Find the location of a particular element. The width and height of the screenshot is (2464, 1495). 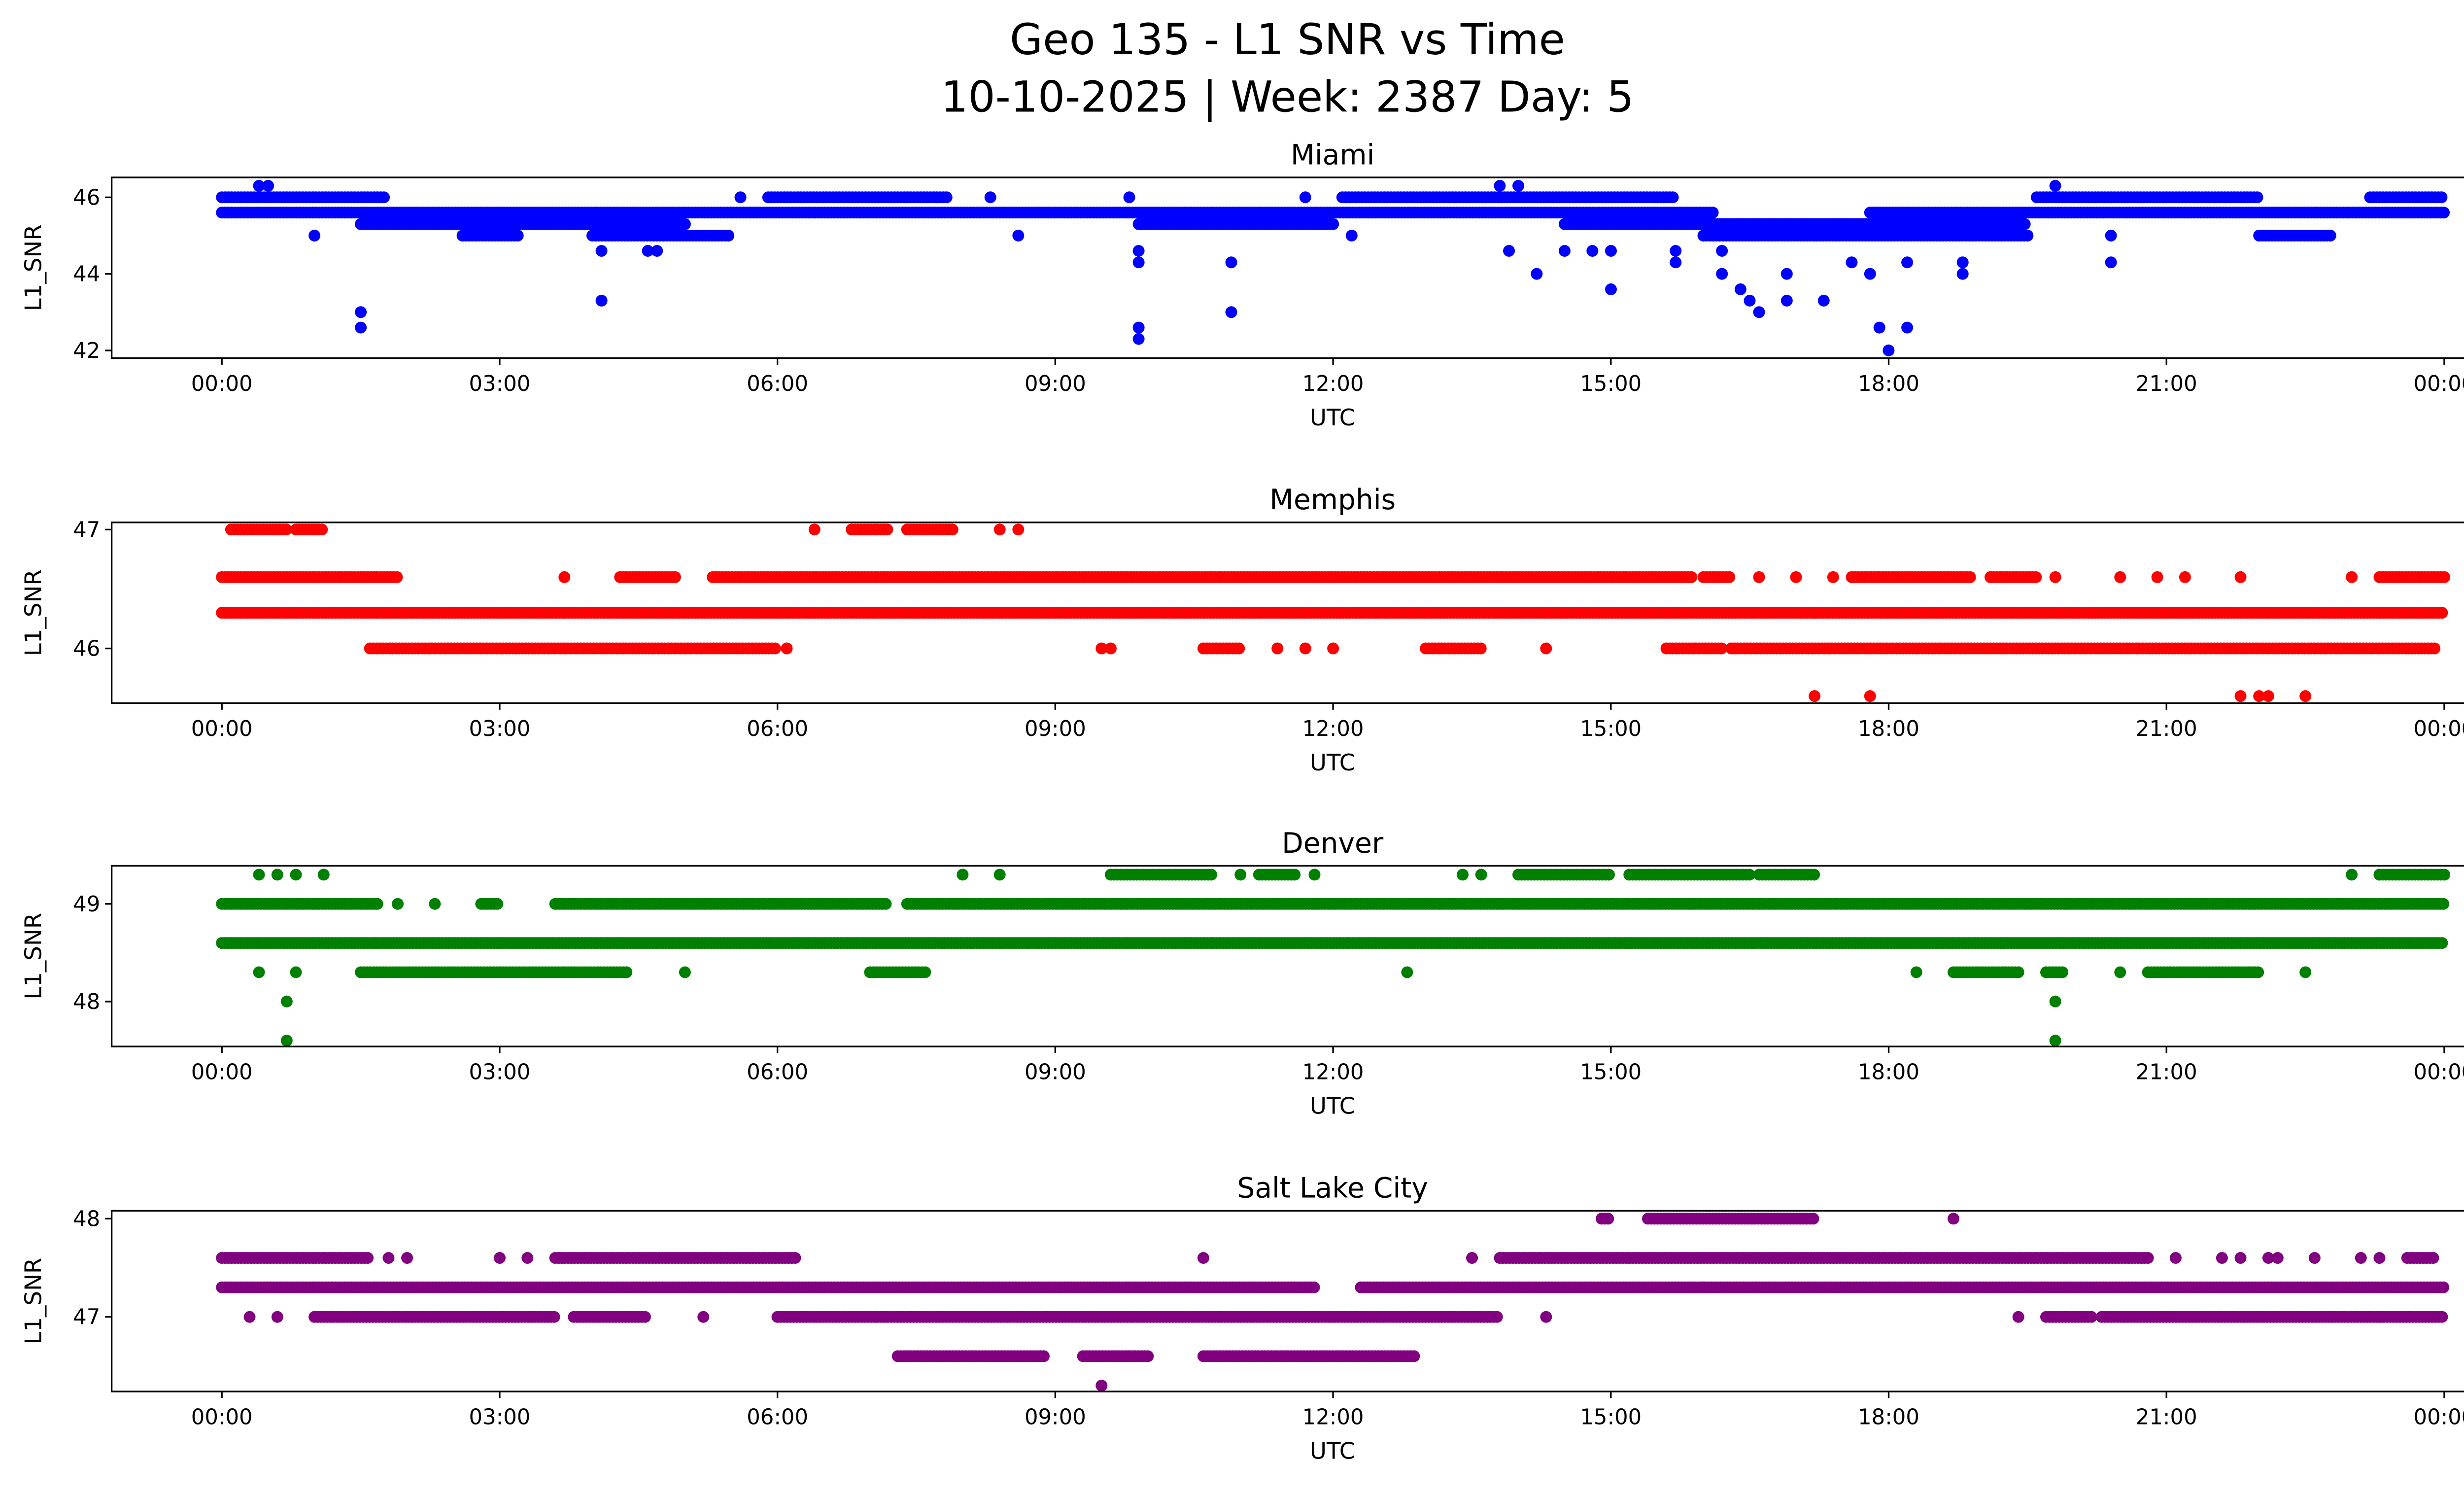

figure-title-line1: Geo 135 - L1 SNR vs Time is located at coordinates (1287, 40).